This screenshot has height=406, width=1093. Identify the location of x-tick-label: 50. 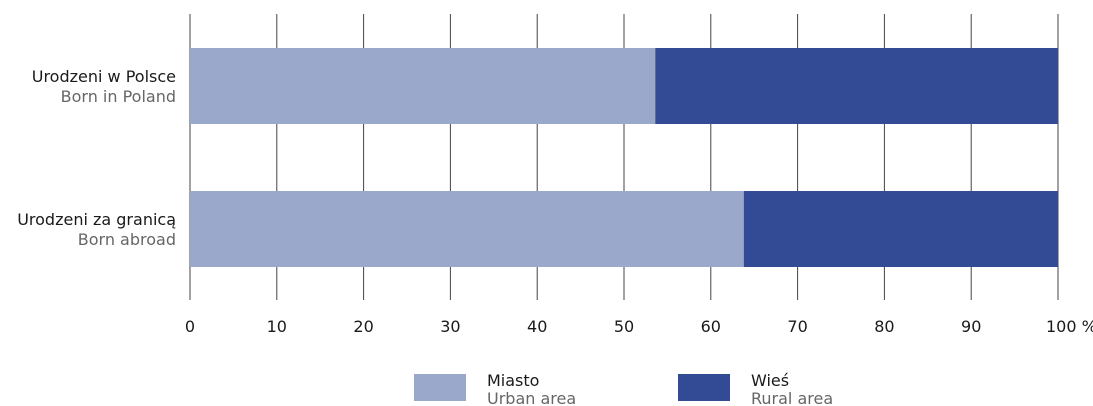
(624, 326).